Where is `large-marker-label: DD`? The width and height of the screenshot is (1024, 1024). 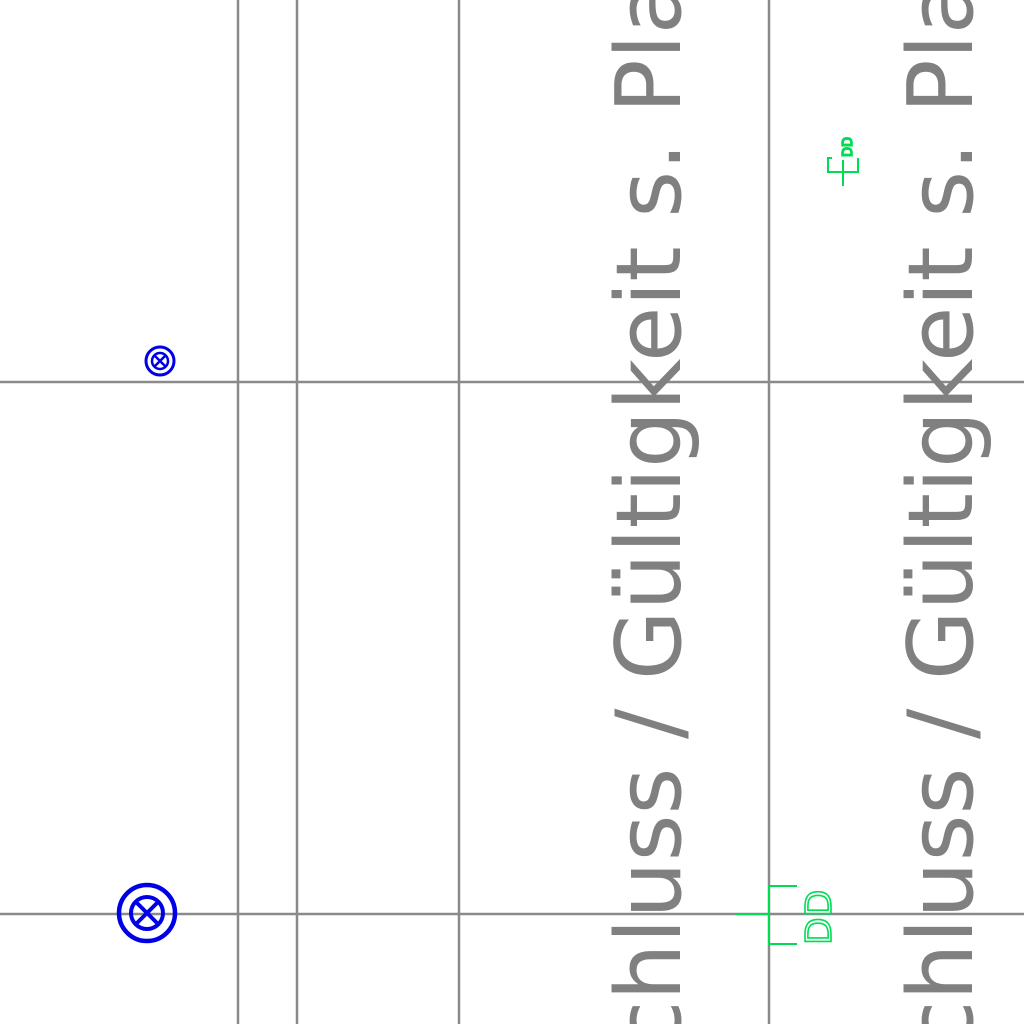
large-marker-label: DD is located at coordinates (819, 917).